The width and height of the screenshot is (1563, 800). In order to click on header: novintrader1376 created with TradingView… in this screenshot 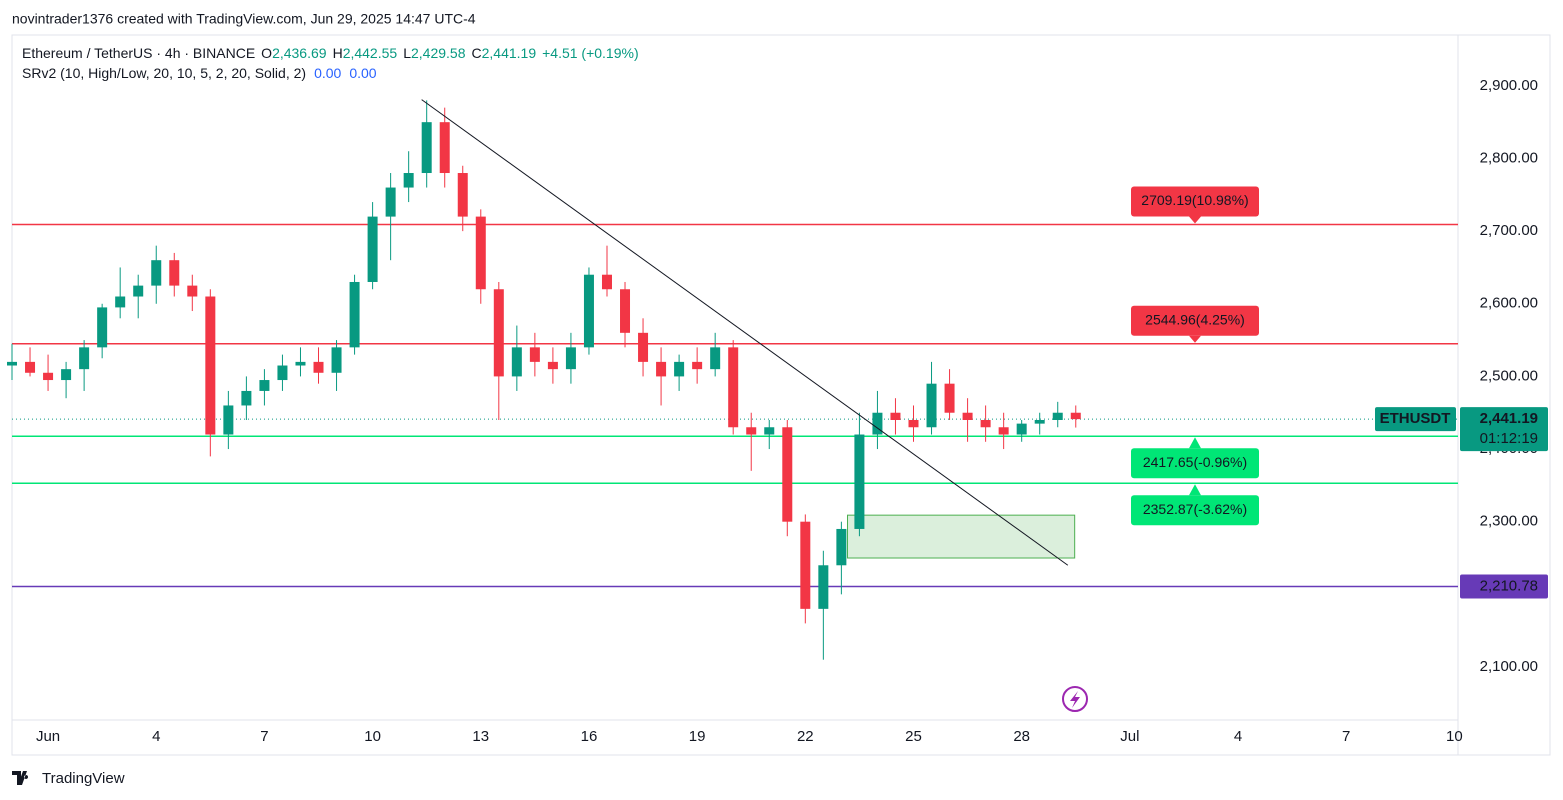, I will do `click(244, 19)`.